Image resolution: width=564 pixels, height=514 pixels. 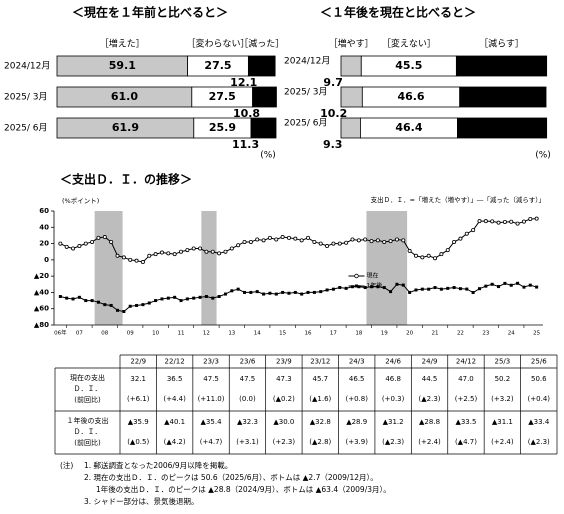 What do you see at coordinates (27, 66) in the screenshot?
I see `category-label: 2024/12月` at bounding box center [27, 66].